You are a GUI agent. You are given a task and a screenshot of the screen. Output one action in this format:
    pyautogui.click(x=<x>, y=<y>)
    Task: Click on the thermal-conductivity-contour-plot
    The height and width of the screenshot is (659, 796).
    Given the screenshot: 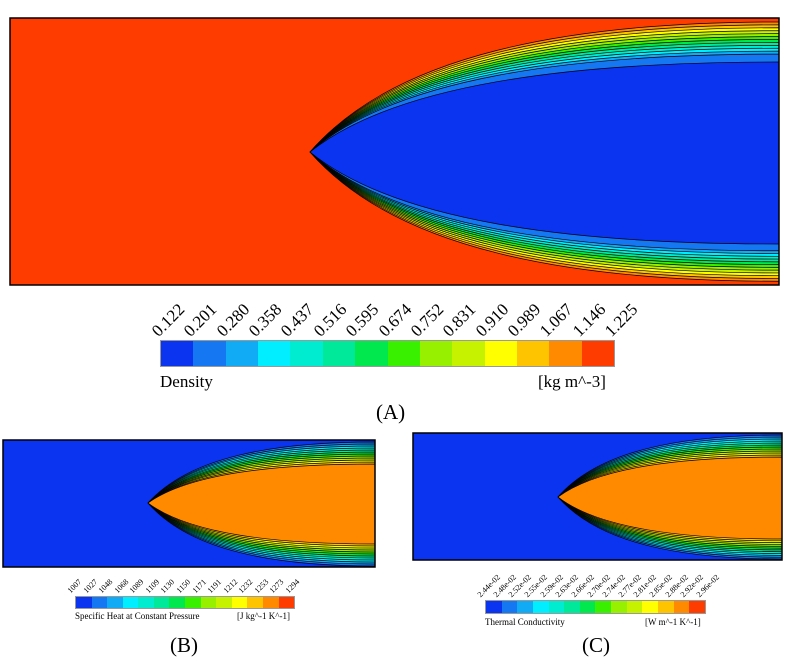 What is the action you would take?
    pyautogui.click(x=597, y=496)
    